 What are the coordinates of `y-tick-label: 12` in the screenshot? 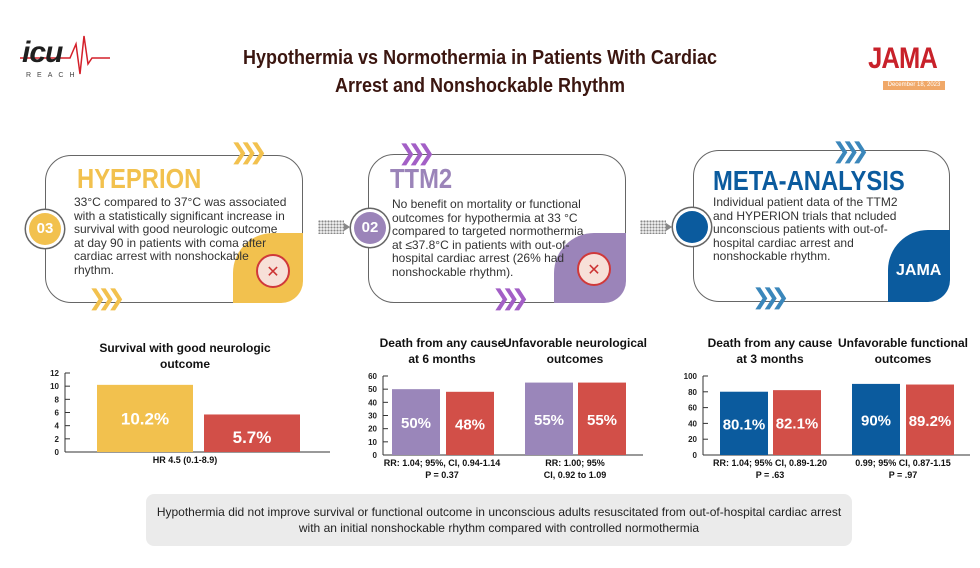 It's located at (54, 373).